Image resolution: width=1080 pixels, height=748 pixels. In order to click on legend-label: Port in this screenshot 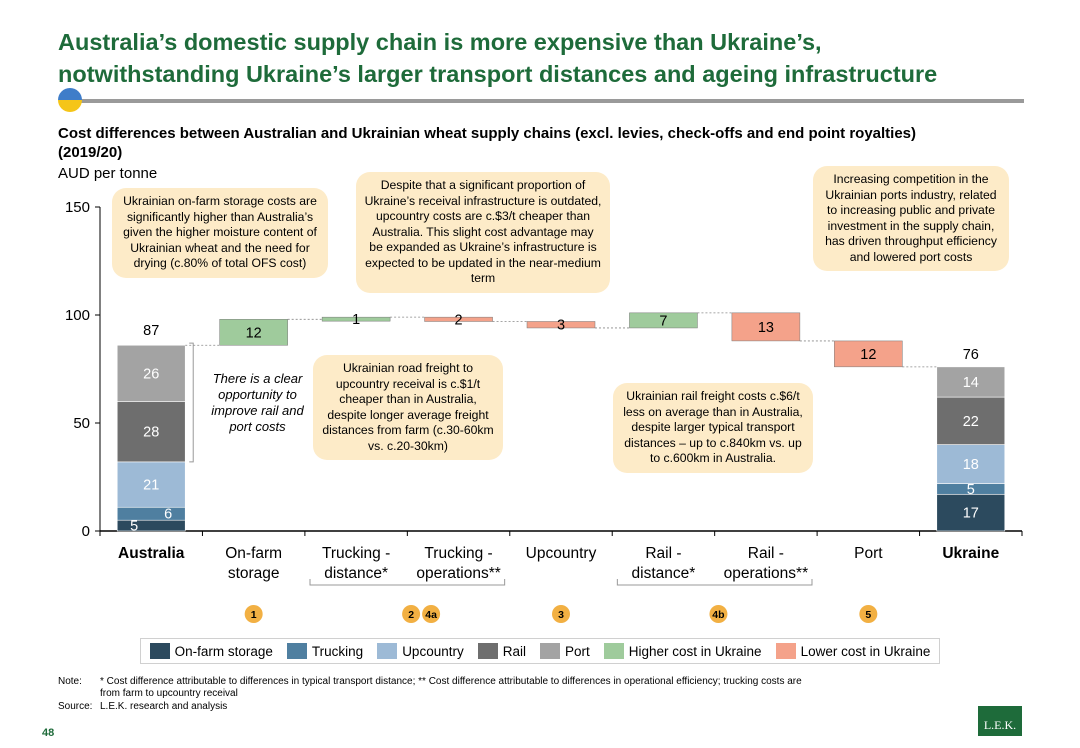, I will do `click(577, 651)`.